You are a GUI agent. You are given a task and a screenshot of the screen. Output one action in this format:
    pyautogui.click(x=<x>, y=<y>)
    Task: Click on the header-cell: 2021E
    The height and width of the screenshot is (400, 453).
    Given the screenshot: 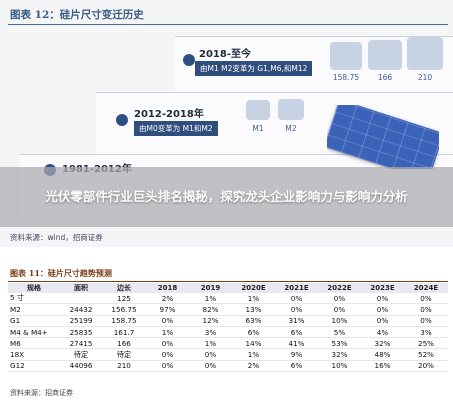 What is the action you would take?
    pyautogui.click(x=296, y=288)
    